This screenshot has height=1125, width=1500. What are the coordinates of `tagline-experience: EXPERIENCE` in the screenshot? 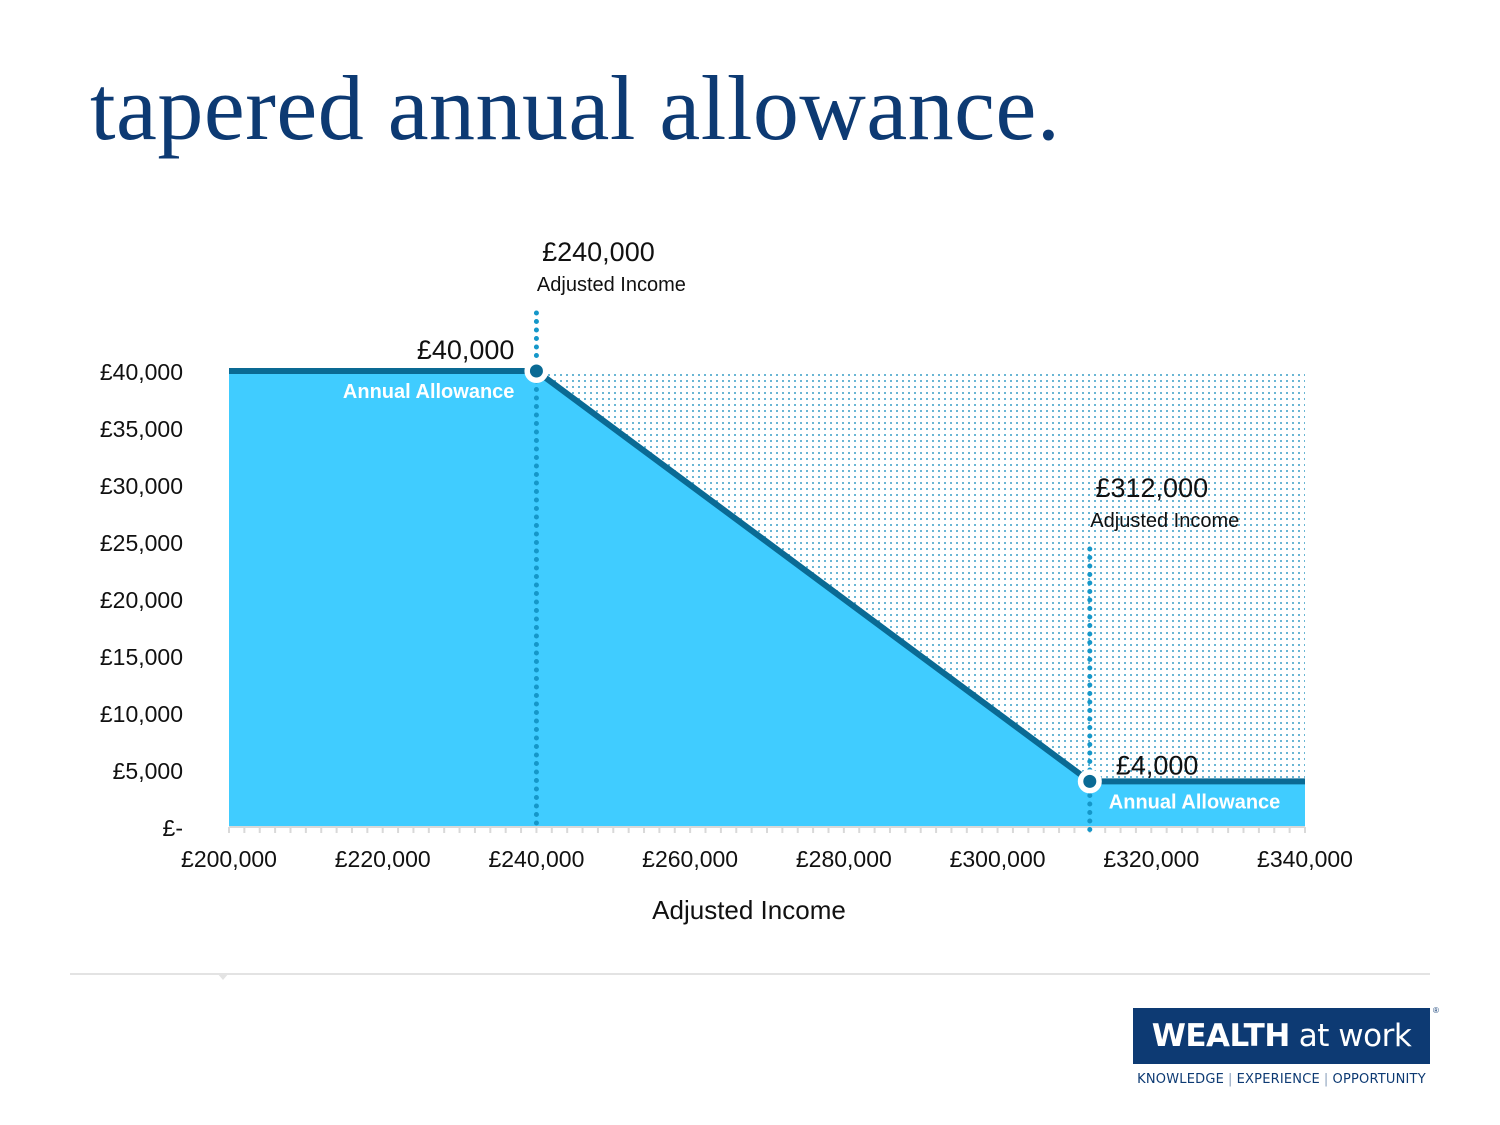 It's located at (1278, 1079).